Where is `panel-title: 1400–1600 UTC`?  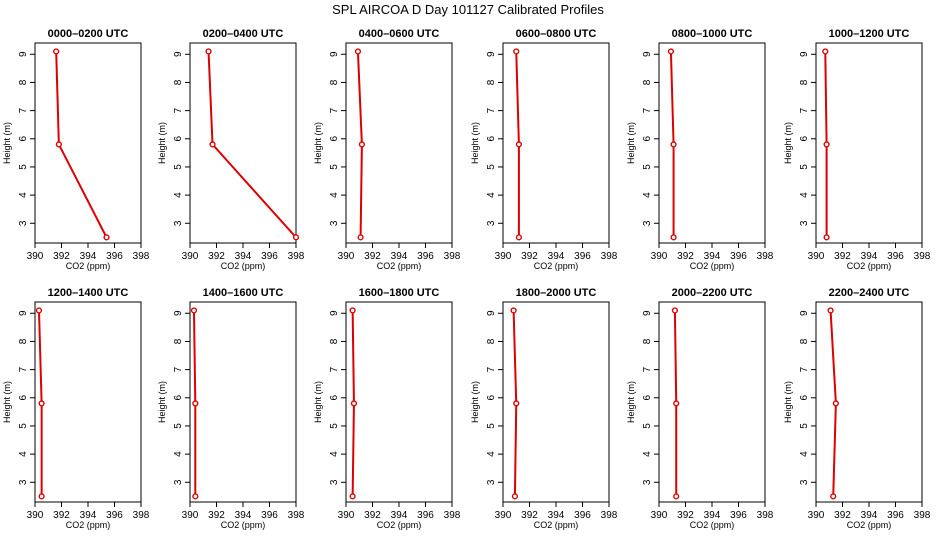
panel-title: 1400–1600 UTC is located at coordinates (243, 293).